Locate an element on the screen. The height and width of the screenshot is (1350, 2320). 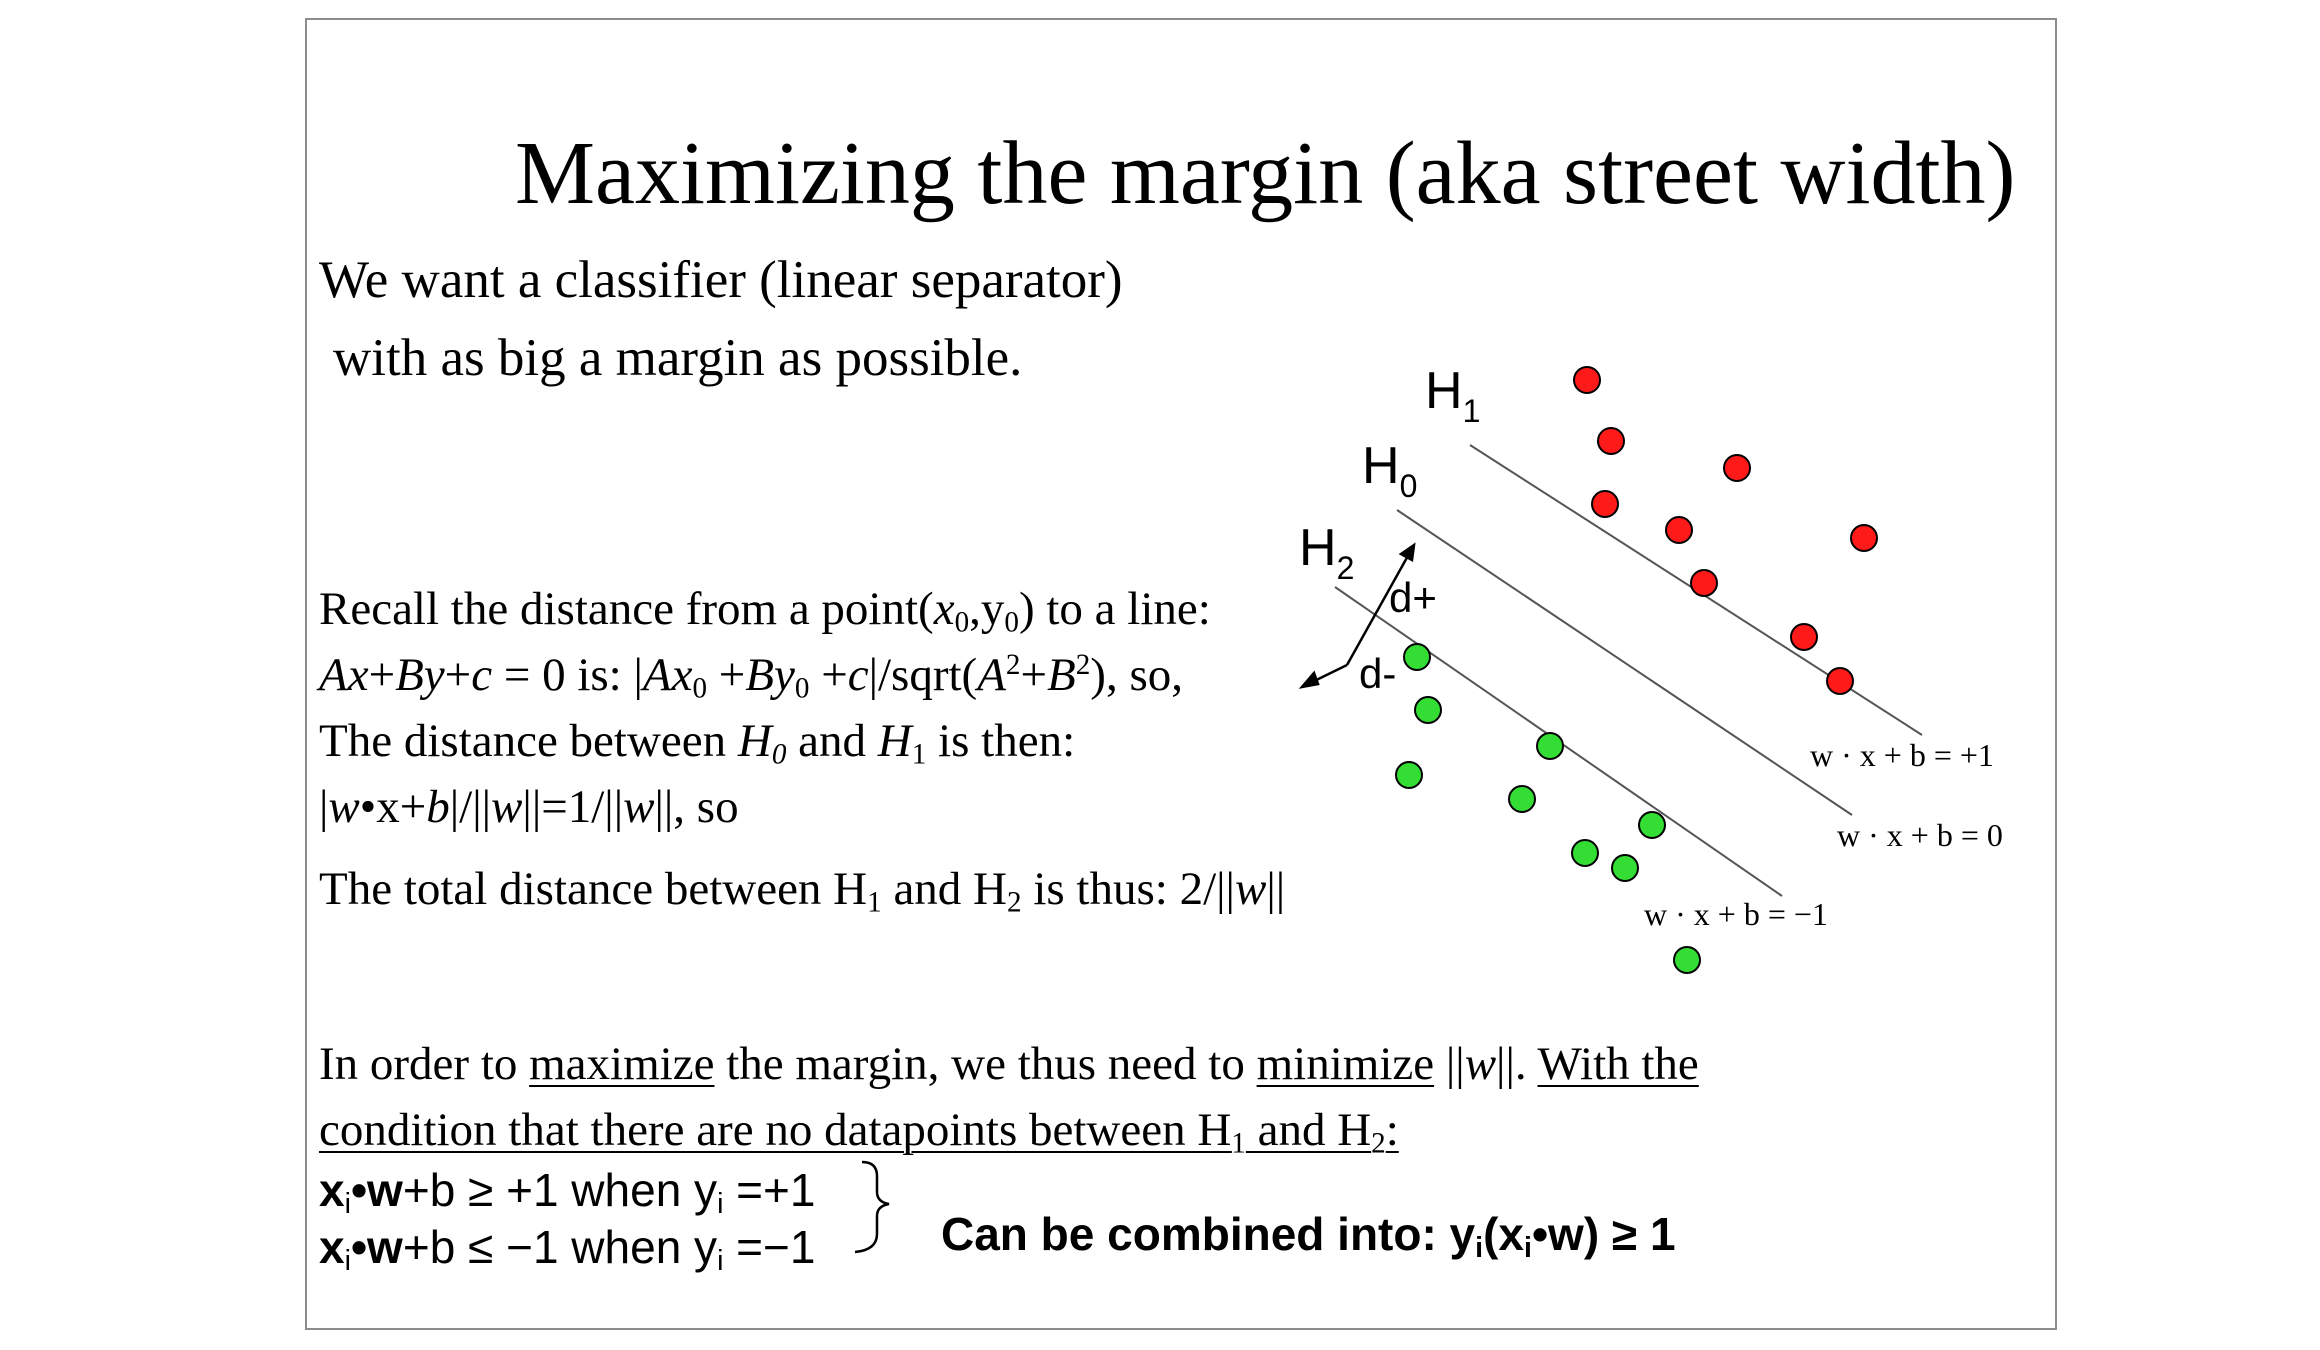
eq-plus-label: w · x + b = +1 is located at coordinates (1902, 755).